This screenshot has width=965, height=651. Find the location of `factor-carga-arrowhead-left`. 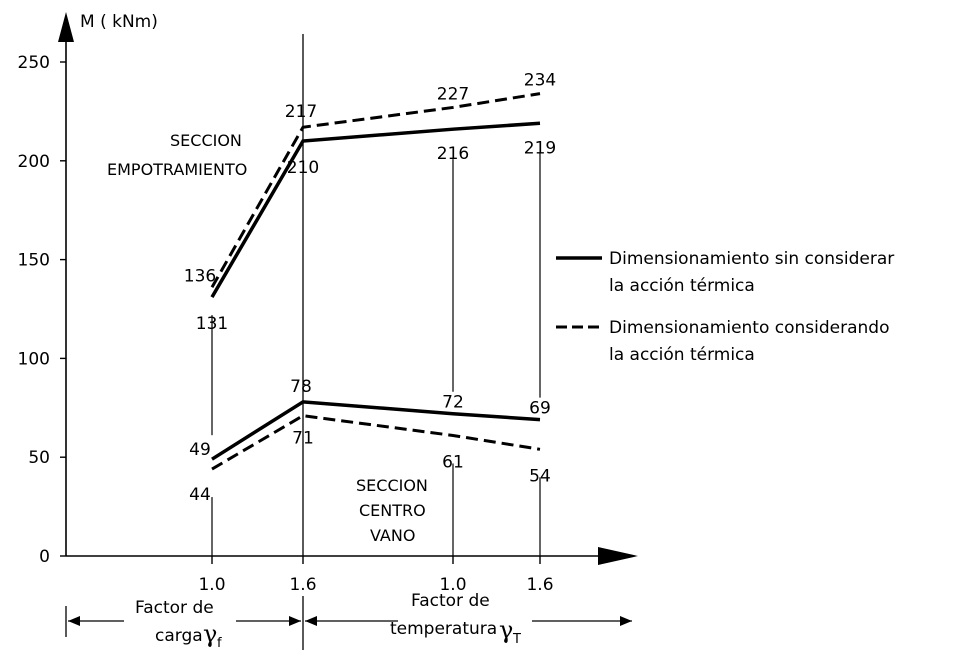

factor-carga-arrowhead-left is located at coordinates (74, 621).